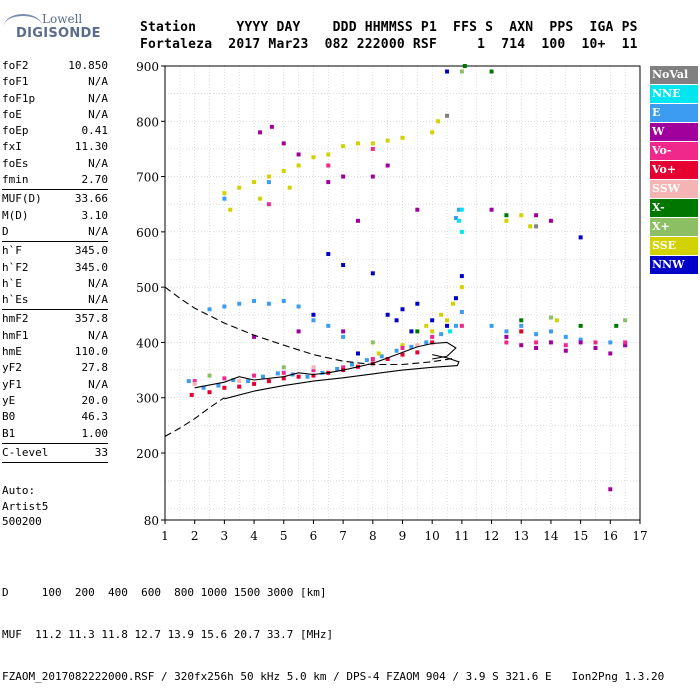  What do you see at coordinates (15, 319) in the screenshot?
I see `param-name: hmF2` at bounding box center [15, 319].